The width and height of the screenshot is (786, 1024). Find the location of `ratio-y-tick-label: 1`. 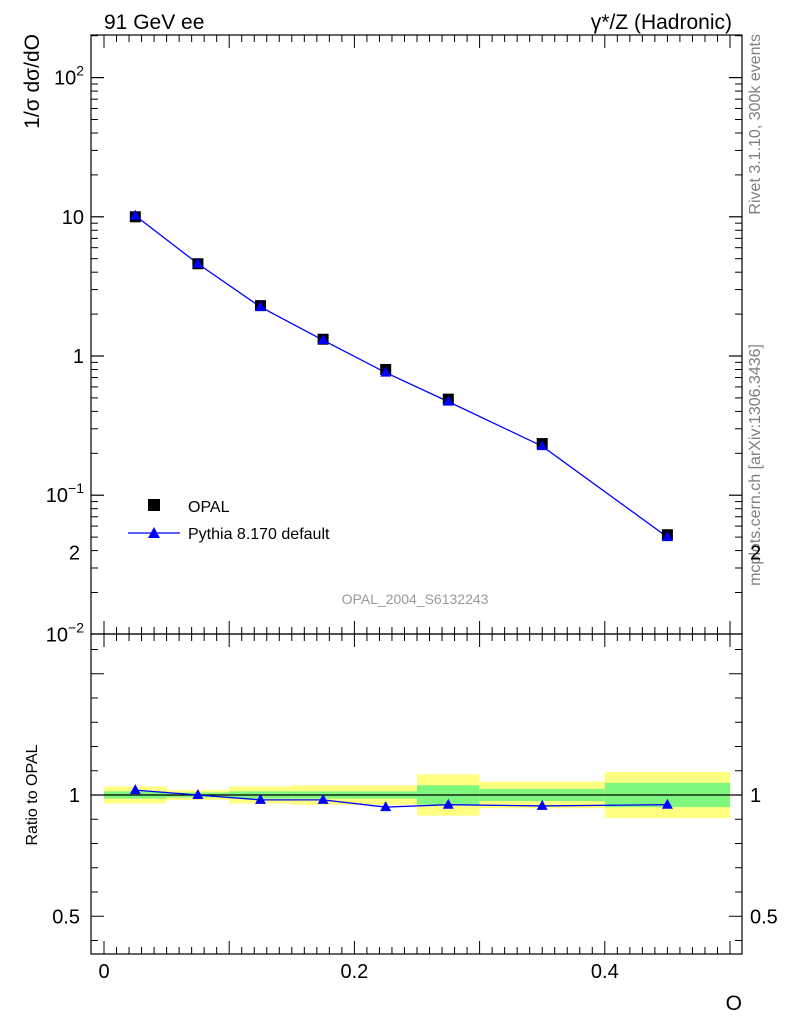

ratio-y-tick-label: 1 is located at coordinates (74, 796).